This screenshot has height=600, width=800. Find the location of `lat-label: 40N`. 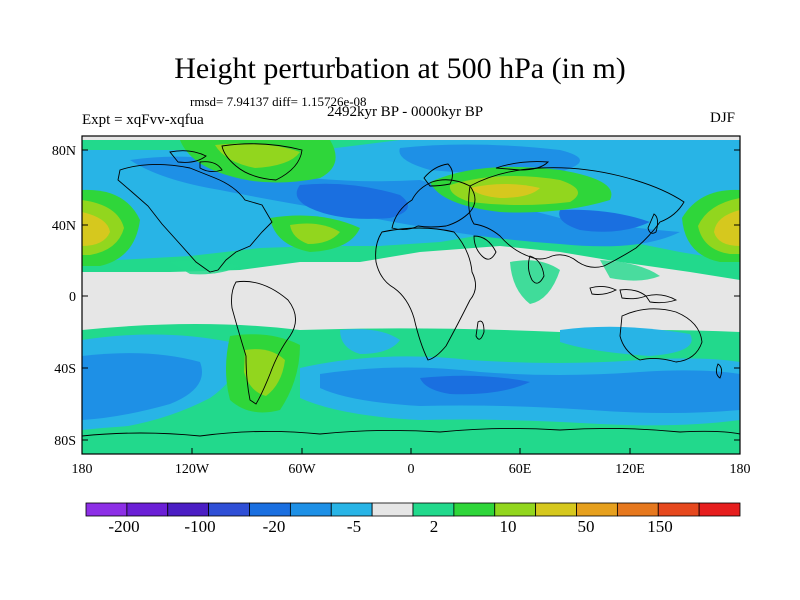

lat-label: 40N is located at coordinates (64, 226).